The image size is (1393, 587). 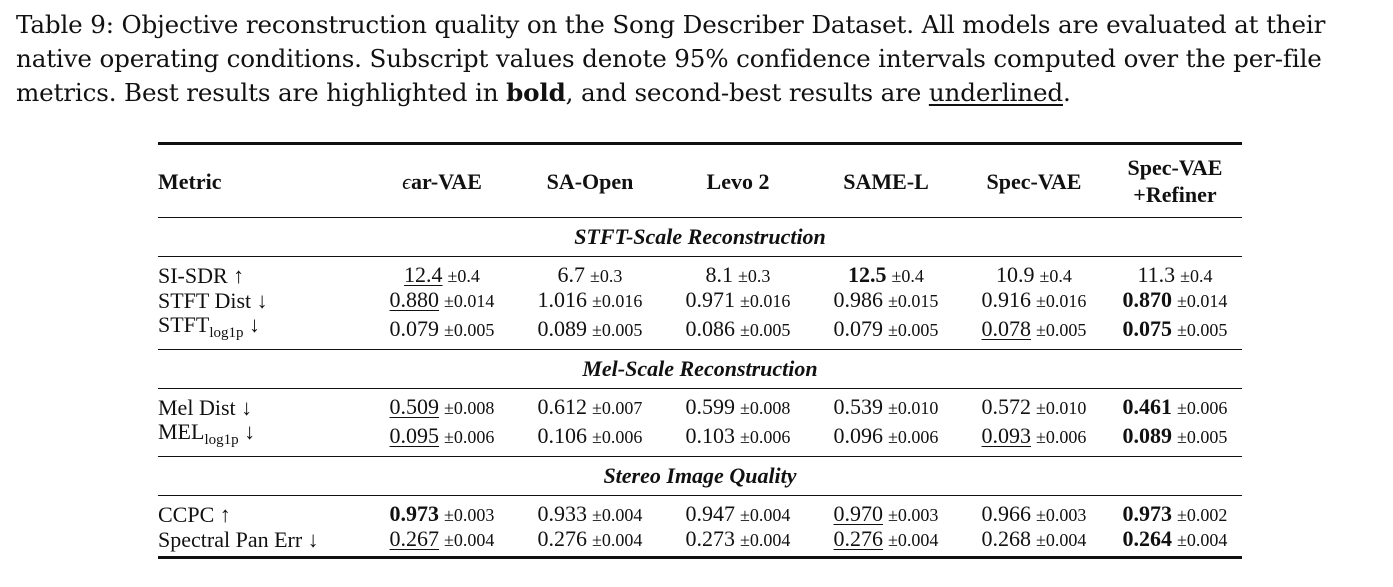 I want to click on caption-underline-word: underlined, so click(x=995, y=92).